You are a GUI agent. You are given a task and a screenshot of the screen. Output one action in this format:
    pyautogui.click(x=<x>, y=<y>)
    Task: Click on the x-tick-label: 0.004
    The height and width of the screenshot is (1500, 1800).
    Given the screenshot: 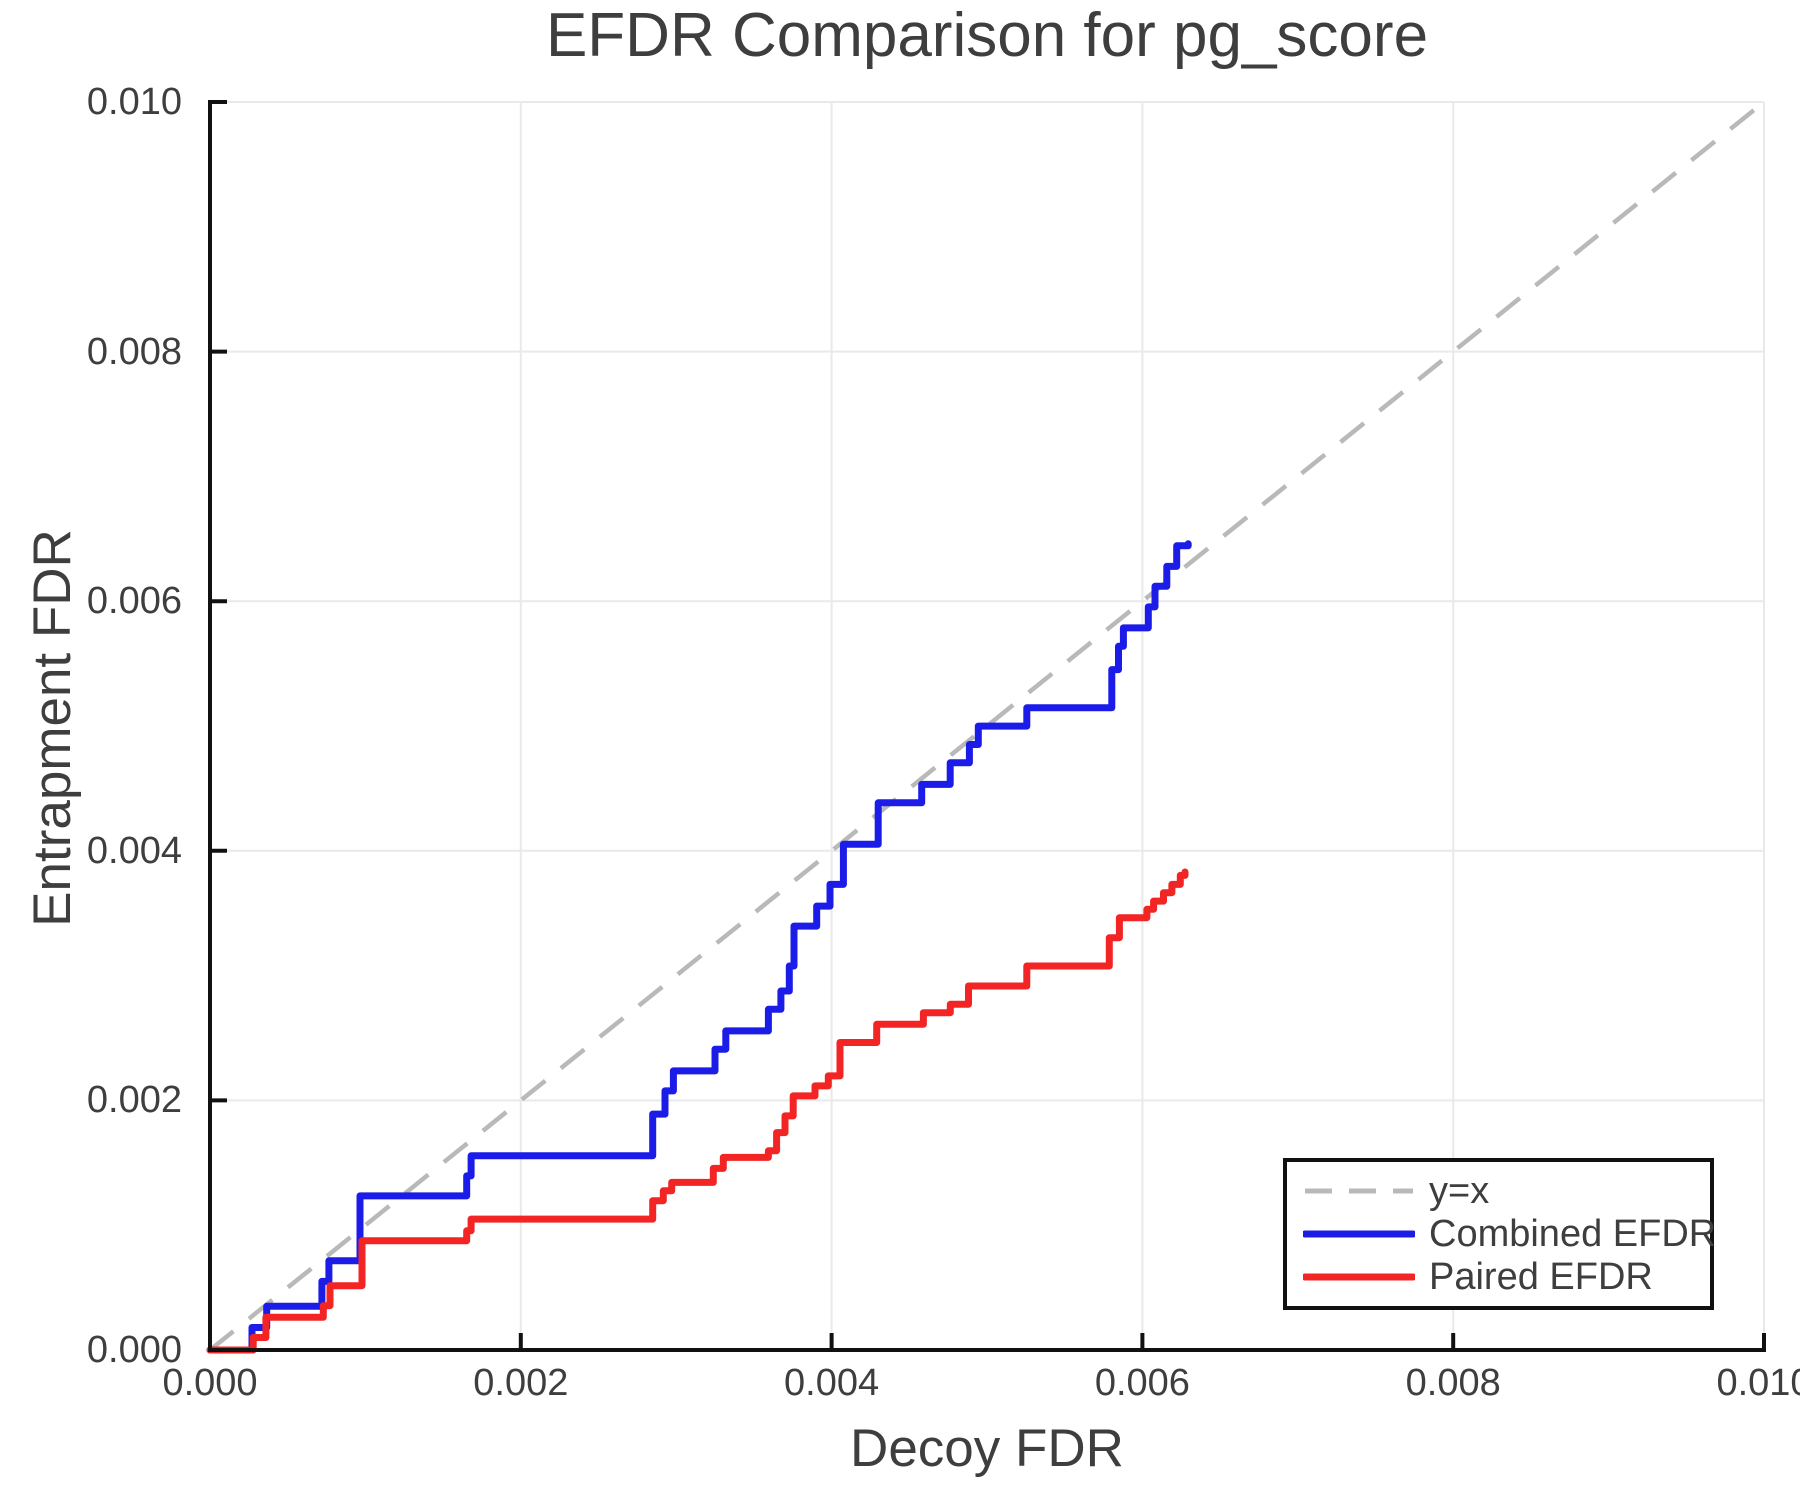 What is the action you would take?
    pyautogui.click(x=832, y=1383)
    